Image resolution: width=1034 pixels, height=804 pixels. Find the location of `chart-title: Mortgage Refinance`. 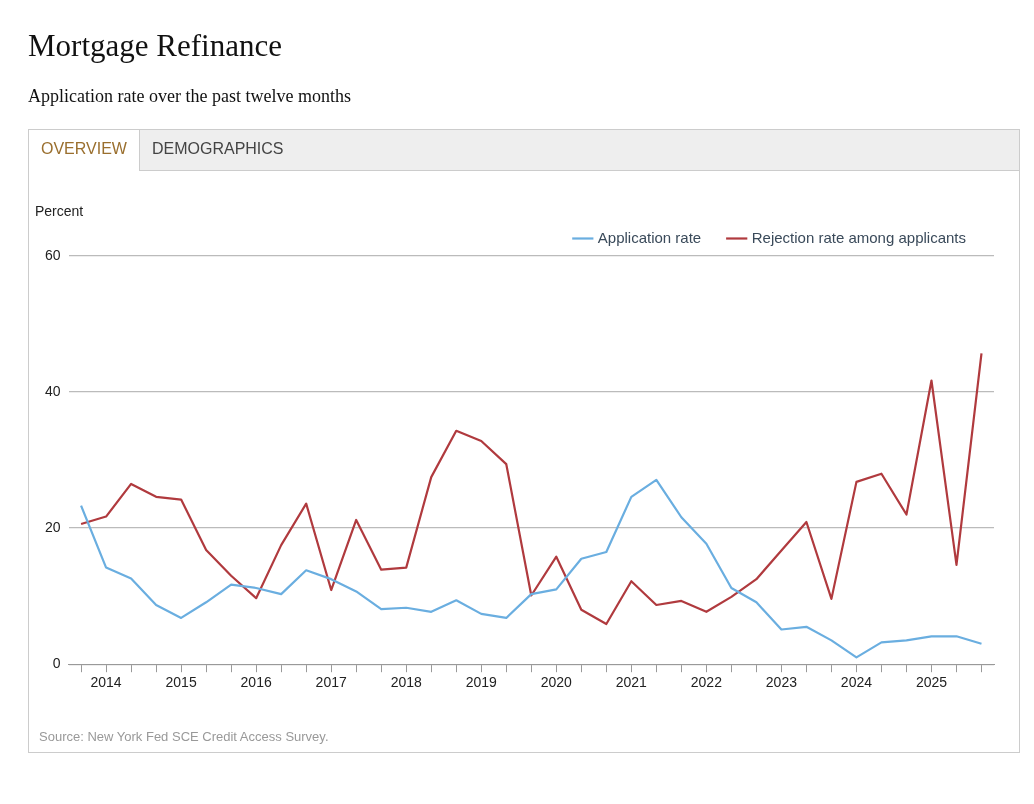

chart-title: Mortgage Refinance is located at coordinates (155, 46).